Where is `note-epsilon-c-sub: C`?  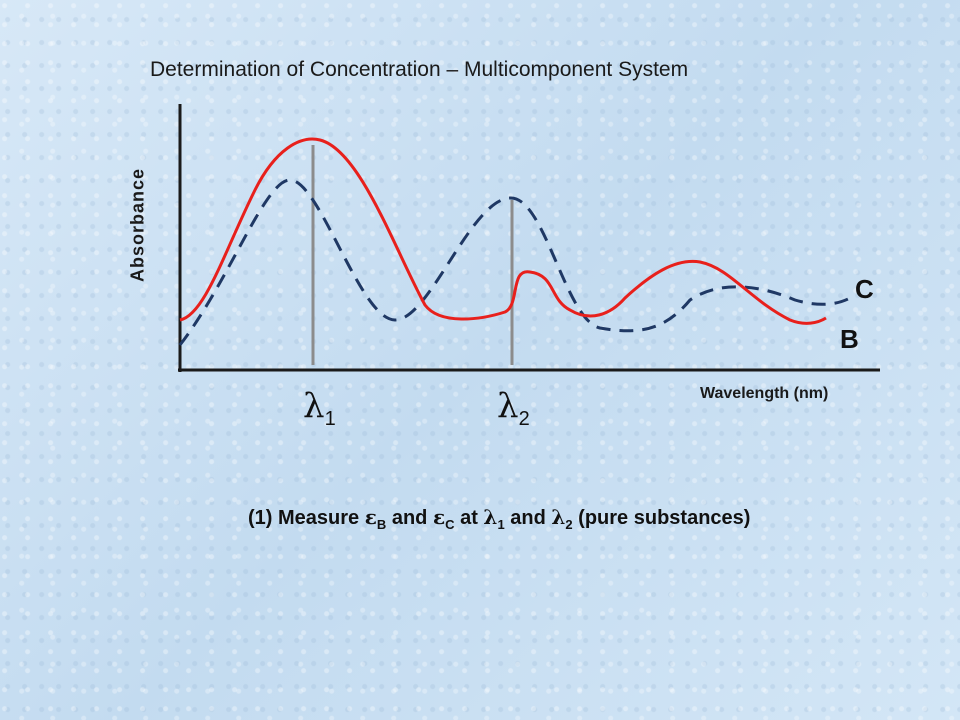 note-epsilon-c-sub: C is located at coordinates (450, 524).